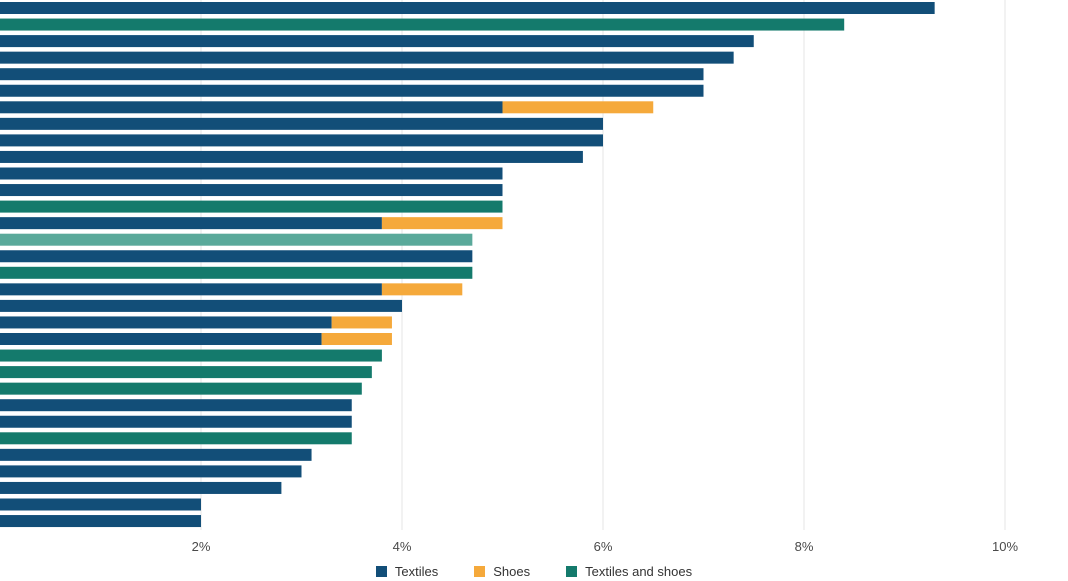 The width and height of the screenshot is (1068, 581). I want to click on legend-label-shoes: Shoes, so click(512, 571).